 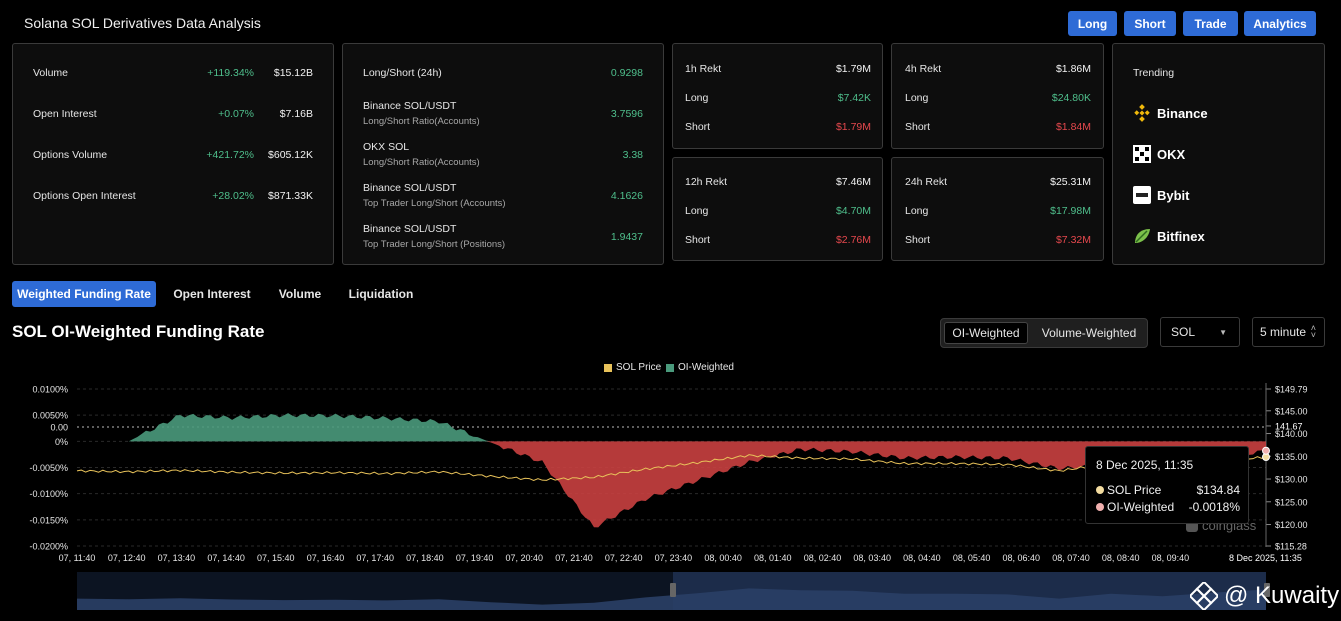 What do you see at coordinates (1200, 332) in the screenshot?
I see `coin-select: SOL ▼` at bounding box center [1200, 332].